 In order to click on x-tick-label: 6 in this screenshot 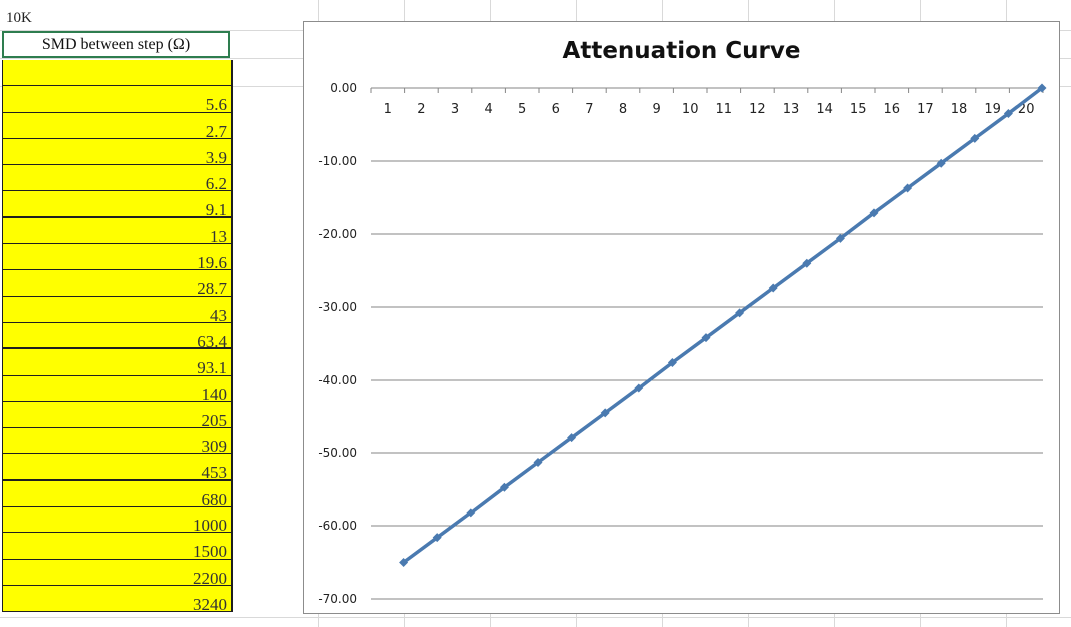, I will do `click(556, 109)`.